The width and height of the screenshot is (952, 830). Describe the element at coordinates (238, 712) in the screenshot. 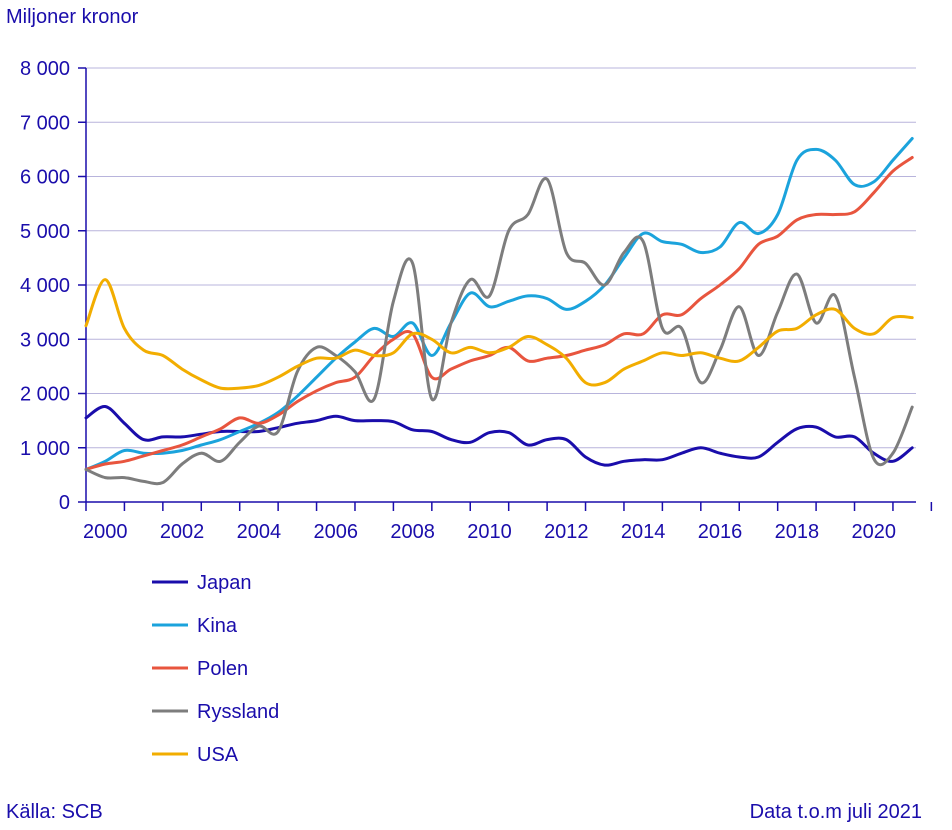

I see `legend-label-ryssland: Ryssland` at that location.